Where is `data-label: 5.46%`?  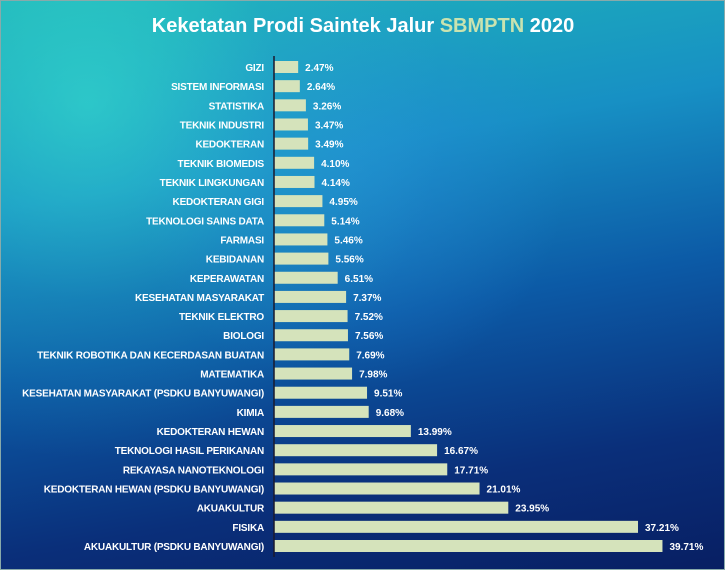 data-label: 5.46% is located at coordinates (348, 240).